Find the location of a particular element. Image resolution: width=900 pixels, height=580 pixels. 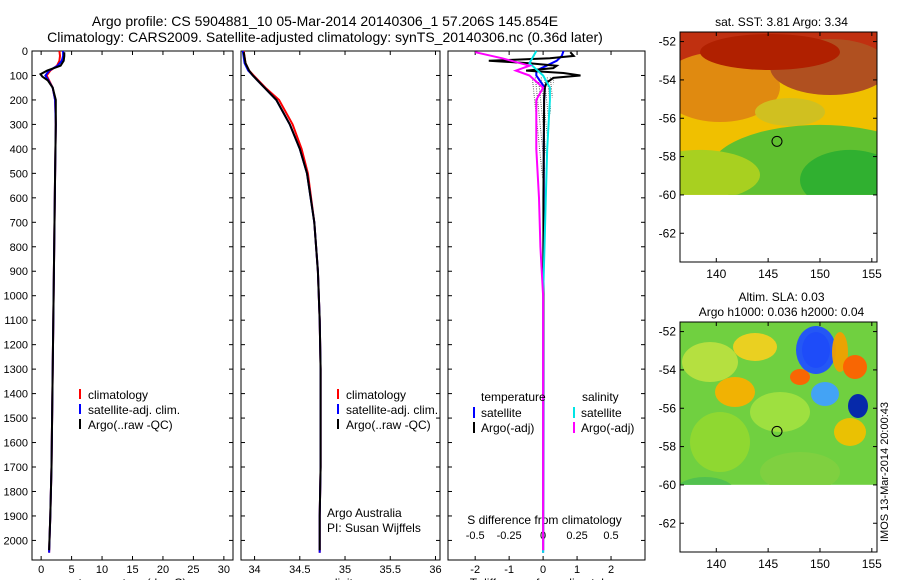

y-tick-label: 2000 is located at coordinates (16, 541).